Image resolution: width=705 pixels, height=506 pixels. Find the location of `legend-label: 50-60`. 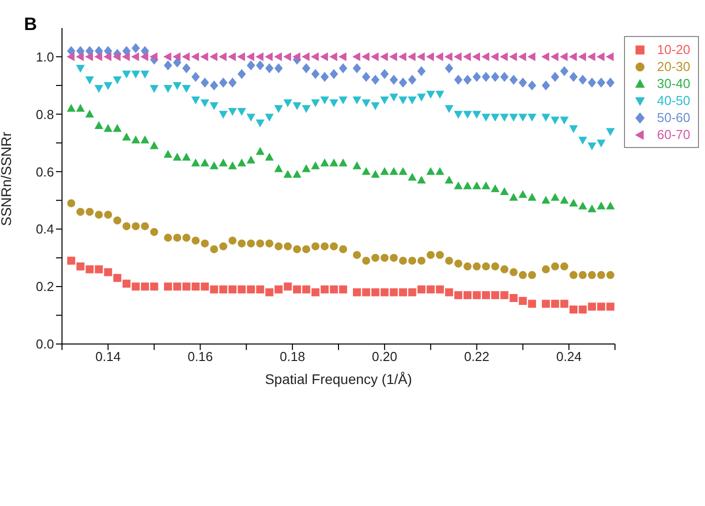

legend-label: 50-60 is located at coordinates (673, 117).